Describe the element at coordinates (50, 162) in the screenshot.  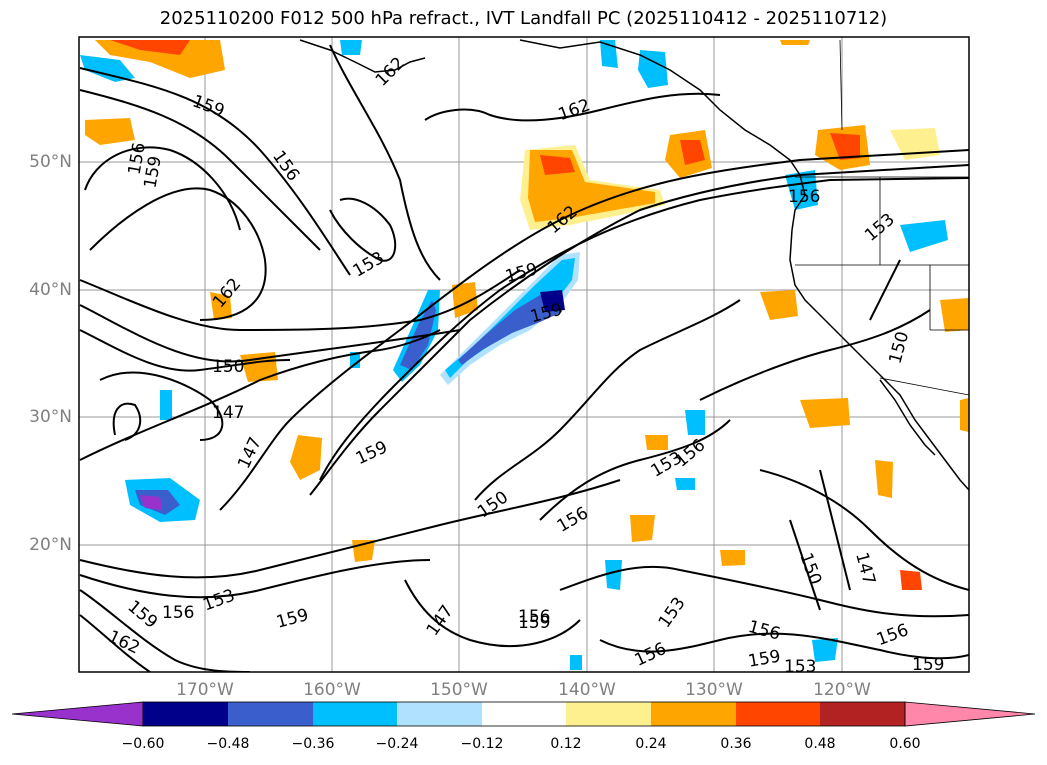
I see `lat-label-50n: 50°N` at that location.